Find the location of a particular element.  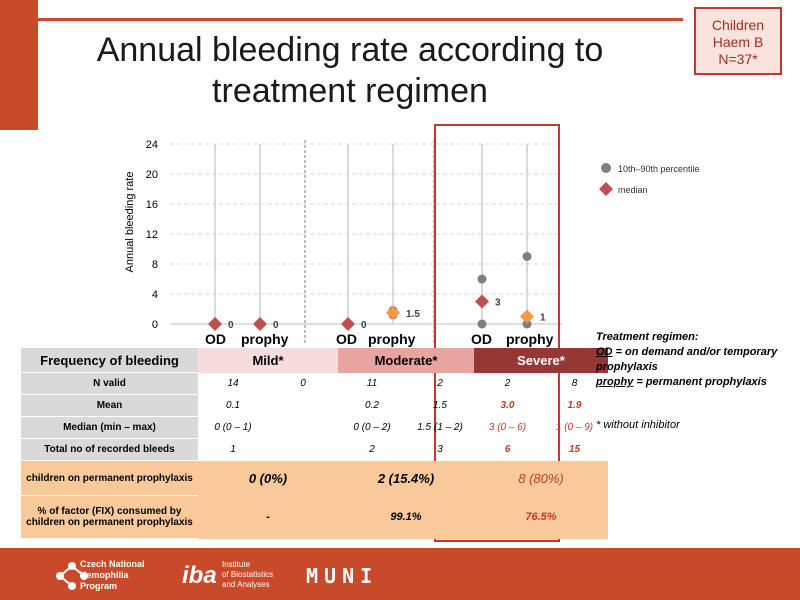

prophy-definition: = permanent prophylaxis is located at coordinates (700, 382).